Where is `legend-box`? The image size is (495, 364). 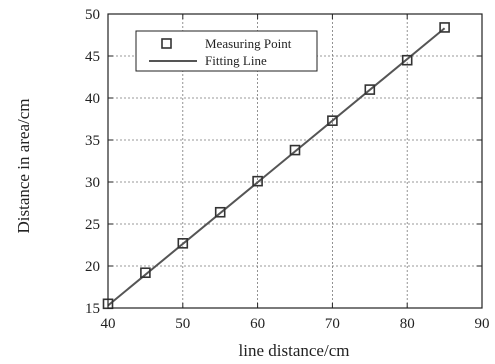
legend-box is located at coordinates (226, 51).